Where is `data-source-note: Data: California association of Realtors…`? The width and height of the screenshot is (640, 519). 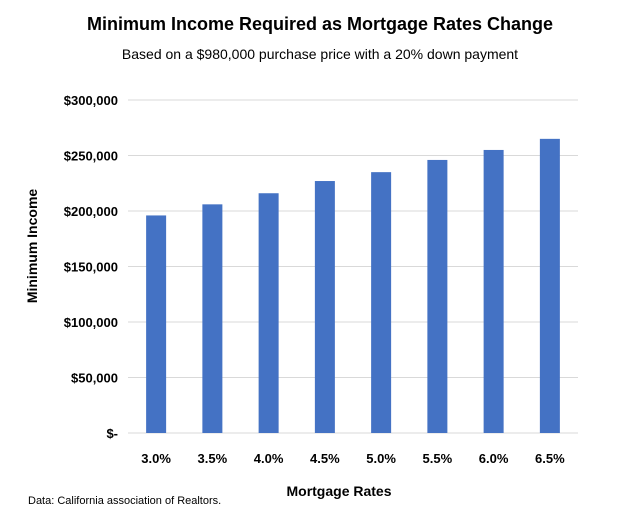 data-source-note: Data: California association of Realtors… is located at coordinates (125, 501).